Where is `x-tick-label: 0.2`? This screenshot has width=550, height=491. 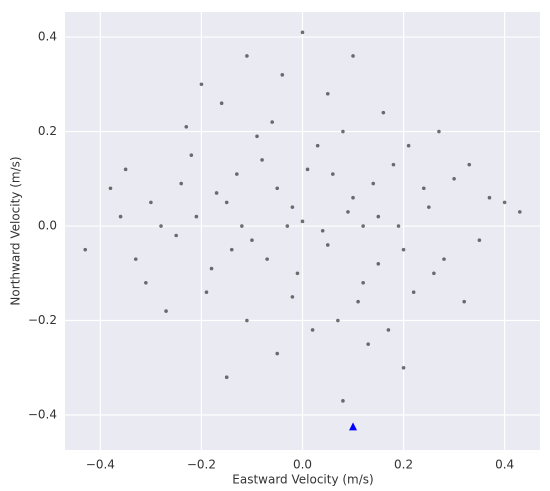
x-tick-label: 0.2 is located at coordinates (403, 465).